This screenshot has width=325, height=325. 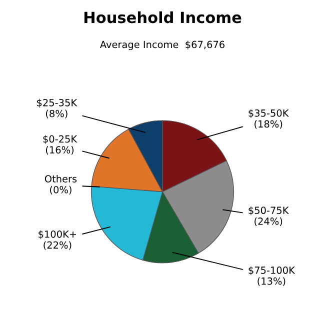 What do you see at coordinates (272, 271) in the screenshot?
I see `slice-label: $75-100K` at bounding box center [272, 271].